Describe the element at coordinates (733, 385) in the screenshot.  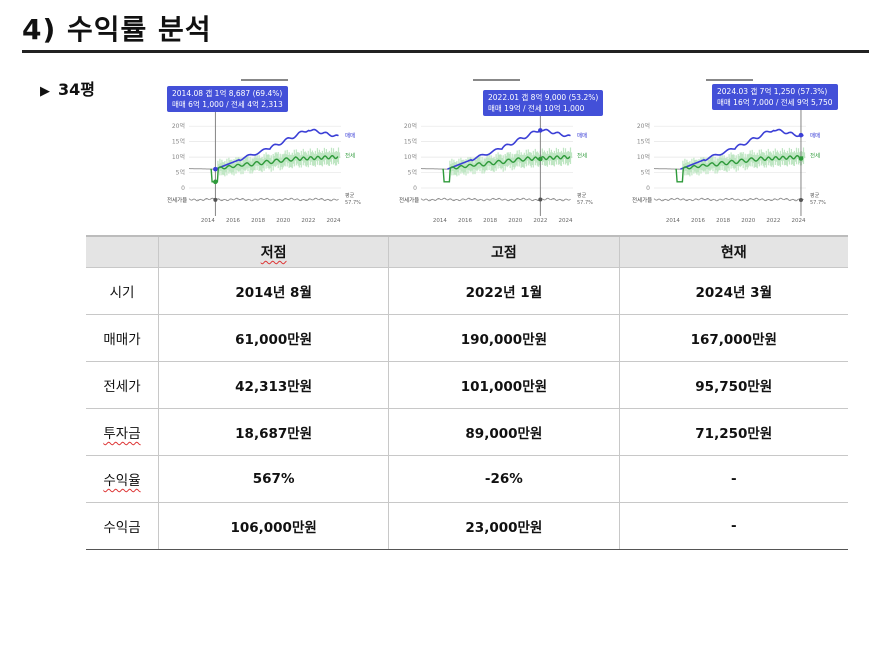
I see `cell-current: 95,750만원` at that location.